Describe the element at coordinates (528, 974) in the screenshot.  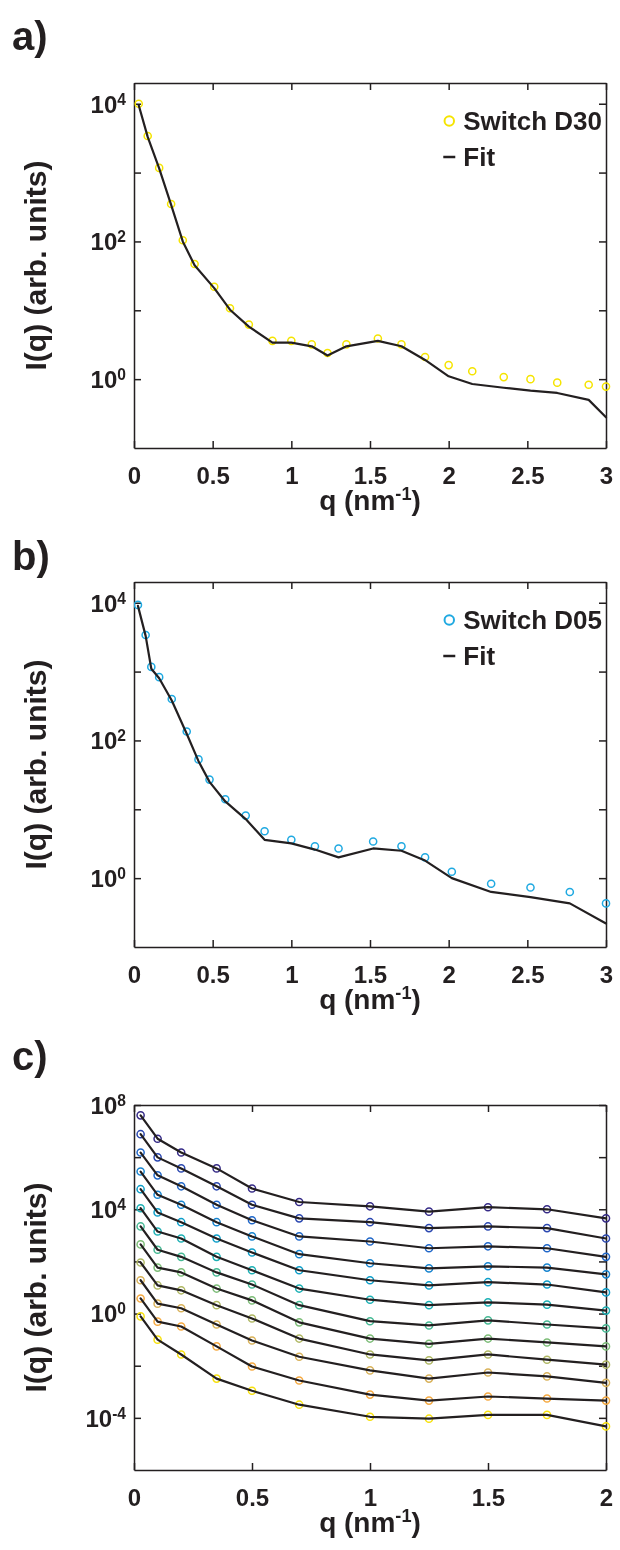
I see `x-tick-label: 2.5` at that location.